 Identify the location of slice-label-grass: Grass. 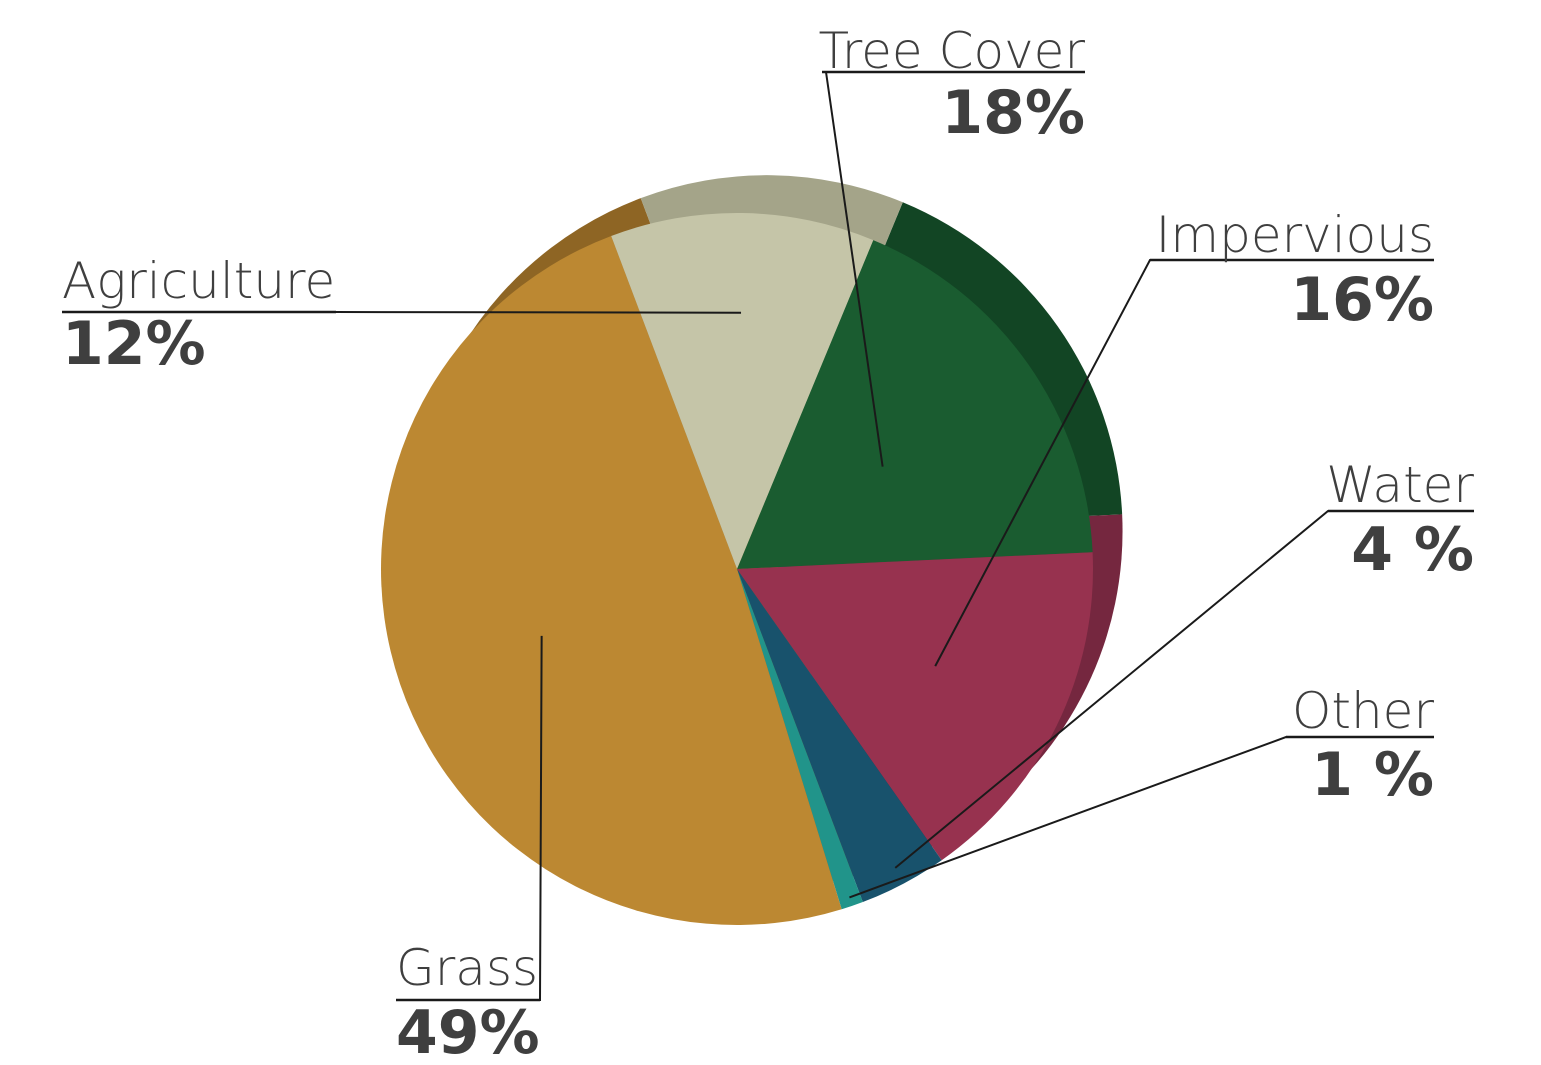
(467, 968).